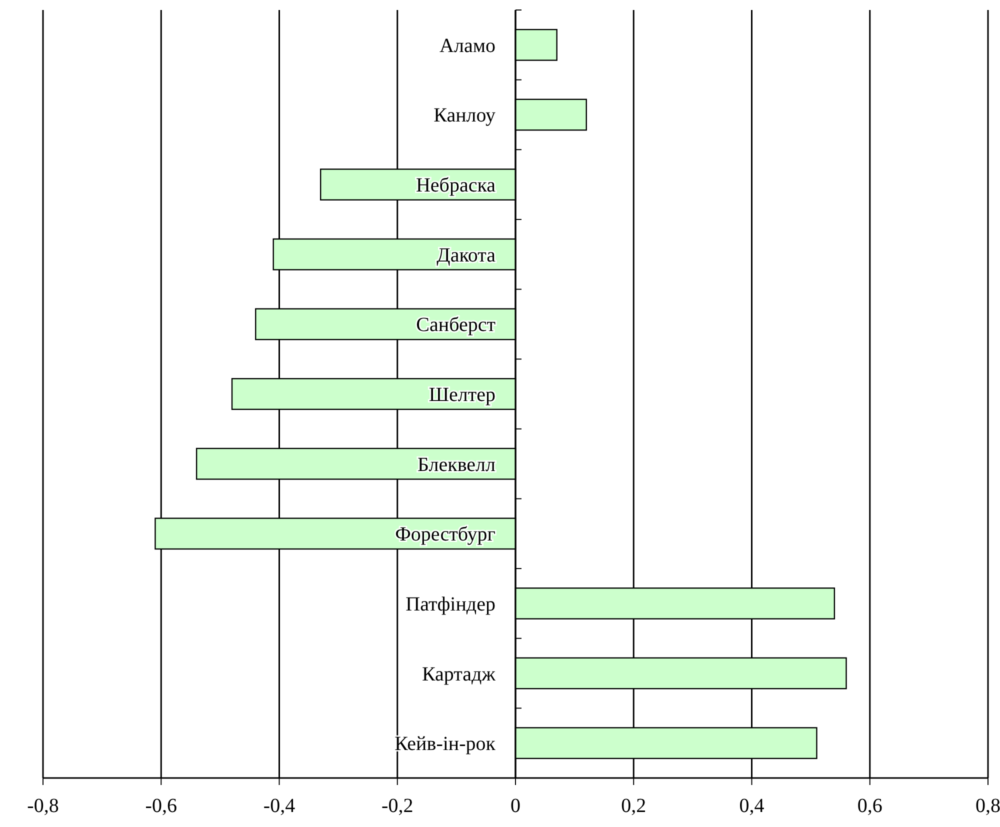 The height and width of the screenshot is (827, 1000). I want to click on x-tick-label: -0,4, so click(279, 806).